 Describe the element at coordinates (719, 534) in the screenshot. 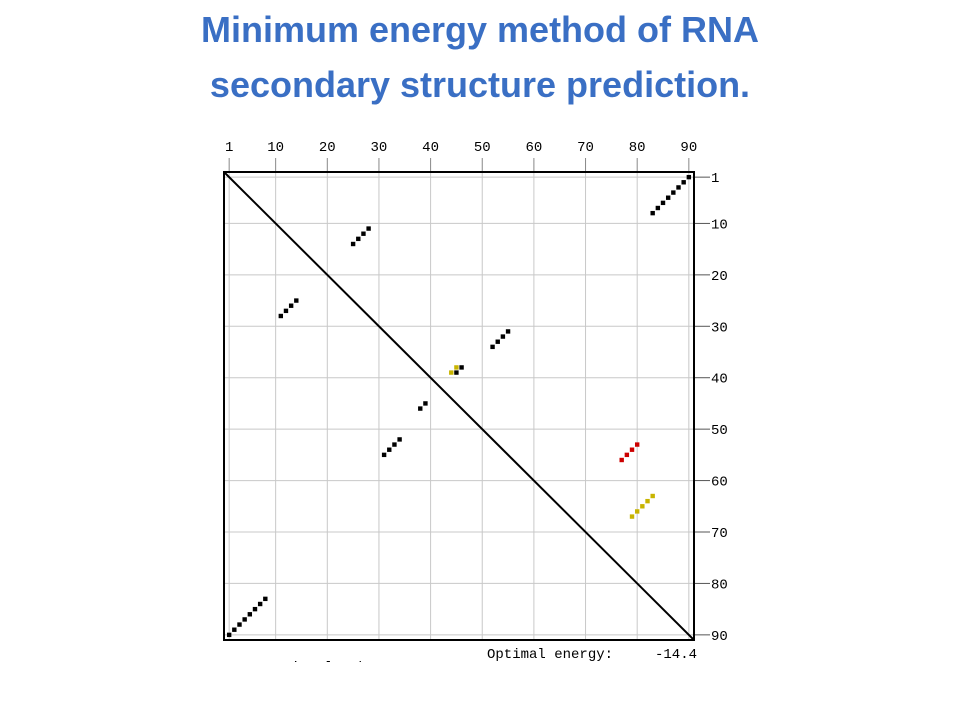

I see `y-tick-label: 70` at that location.